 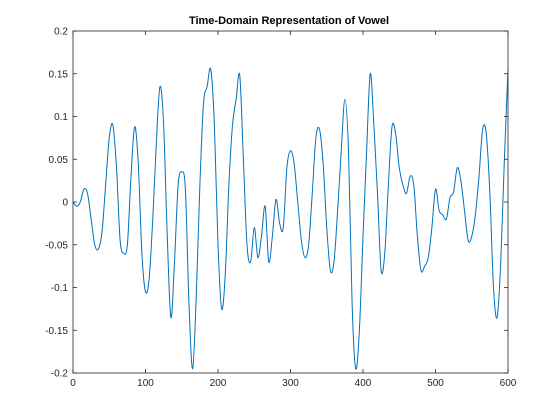 What do you see at coordinates (290, 383) in the screenshot?
I see `x-tick-label: 300` at bounding box center [290, 383].